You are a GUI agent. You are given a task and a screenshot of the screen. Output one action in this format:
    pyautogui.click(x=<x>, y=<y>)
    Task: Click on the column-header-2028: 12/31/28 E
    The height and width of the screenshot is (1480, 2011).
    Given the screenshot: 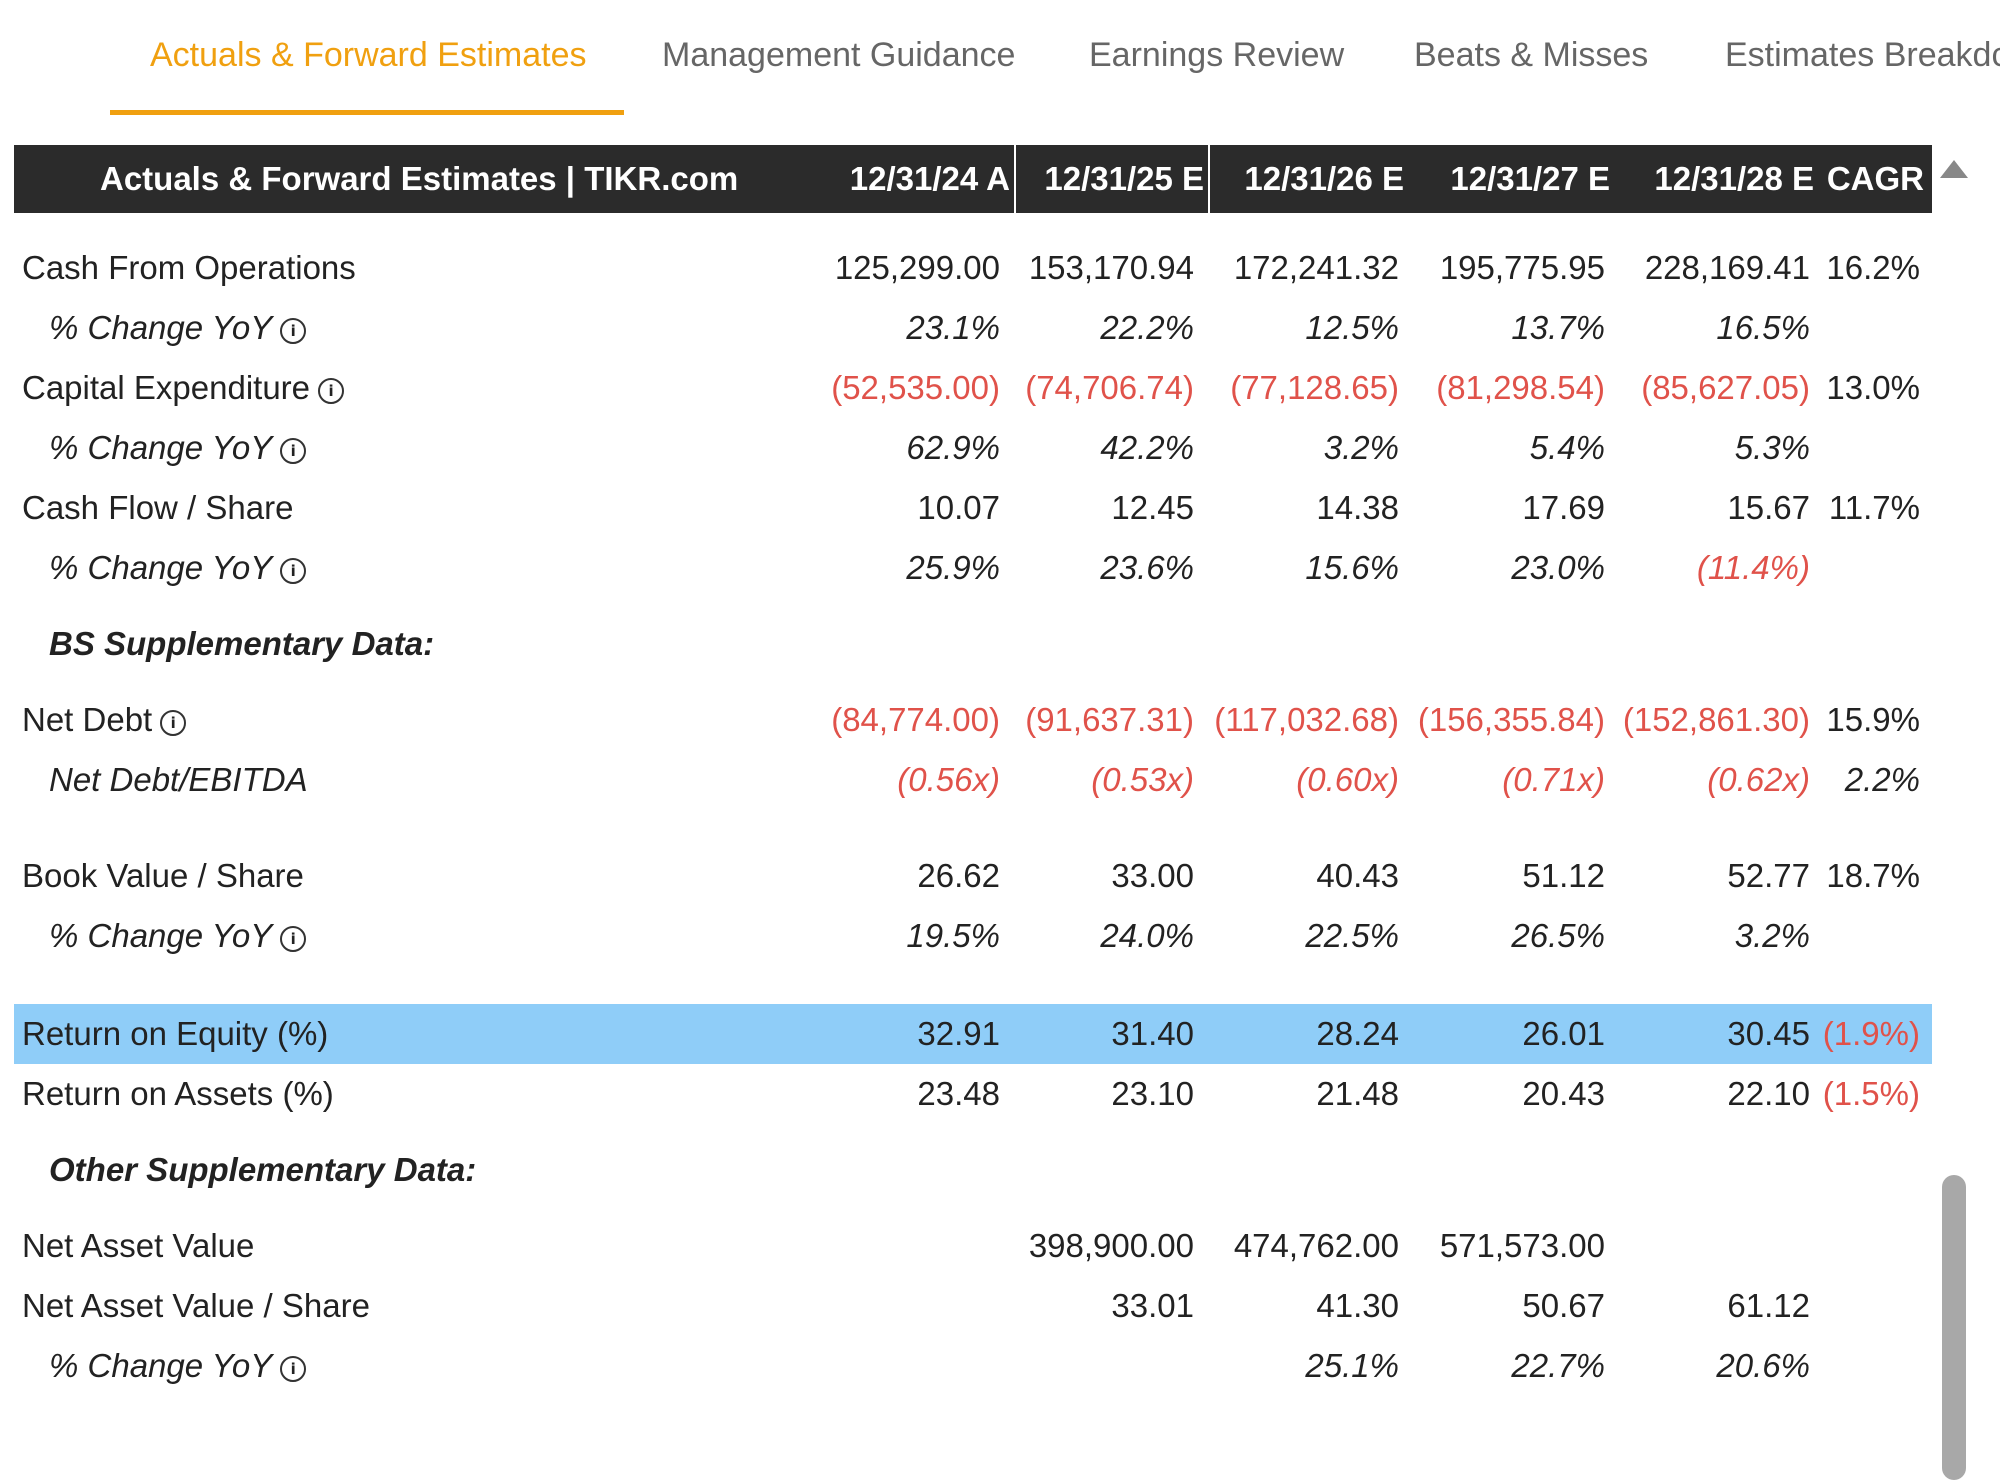 What is the action you would take?
    pyautogui.click(x=1734, y=178)
    